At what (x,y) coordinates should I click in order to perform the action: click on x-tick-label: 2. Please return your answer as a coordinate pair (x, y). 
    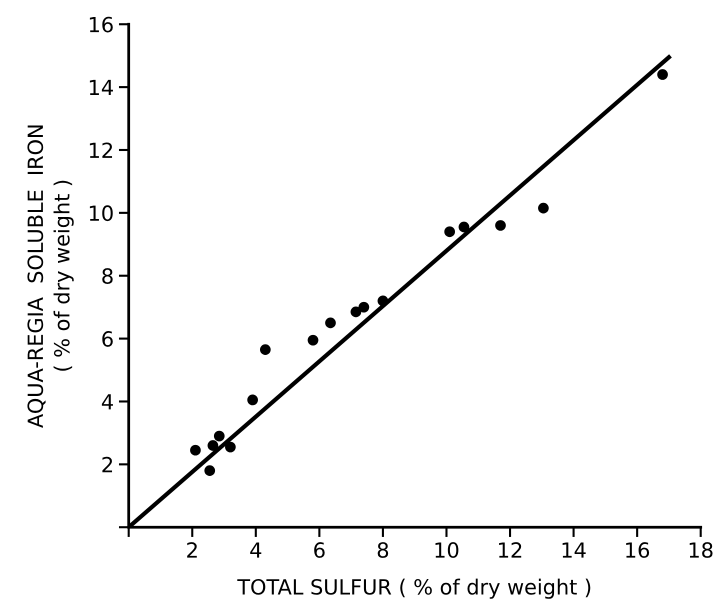
    Looking at the image, I should click on (192, 550).